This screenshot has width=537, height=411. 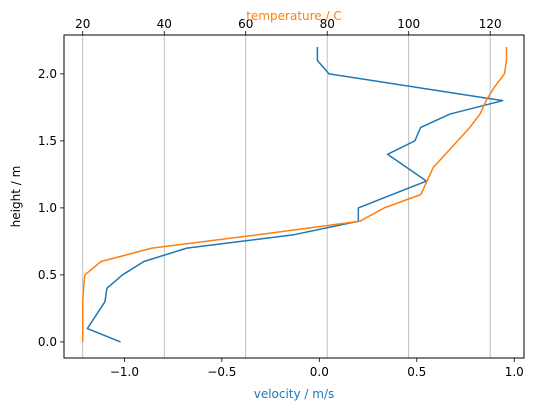 What do you see at coordinates (47, 275) in the screenshot?
I see `y-tick-label: 0.5` at bounding box center [47, 275].